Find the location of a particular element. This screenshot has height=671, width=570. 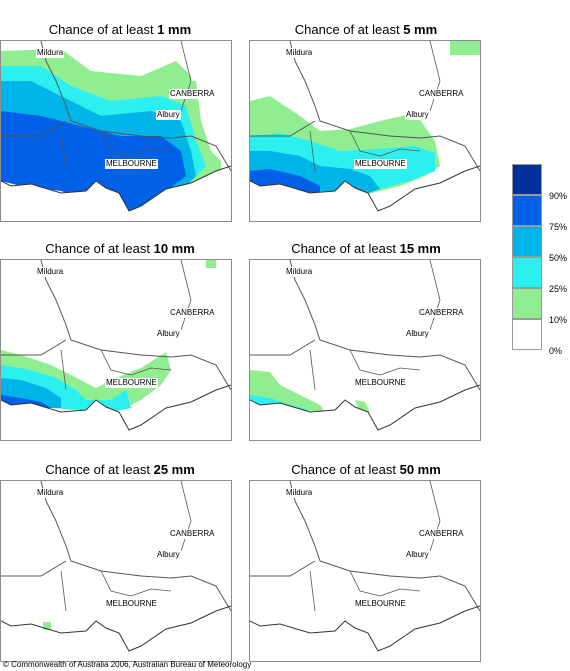

panel-title: Chance of at least 25 mm is located at coordinates (120, 469).